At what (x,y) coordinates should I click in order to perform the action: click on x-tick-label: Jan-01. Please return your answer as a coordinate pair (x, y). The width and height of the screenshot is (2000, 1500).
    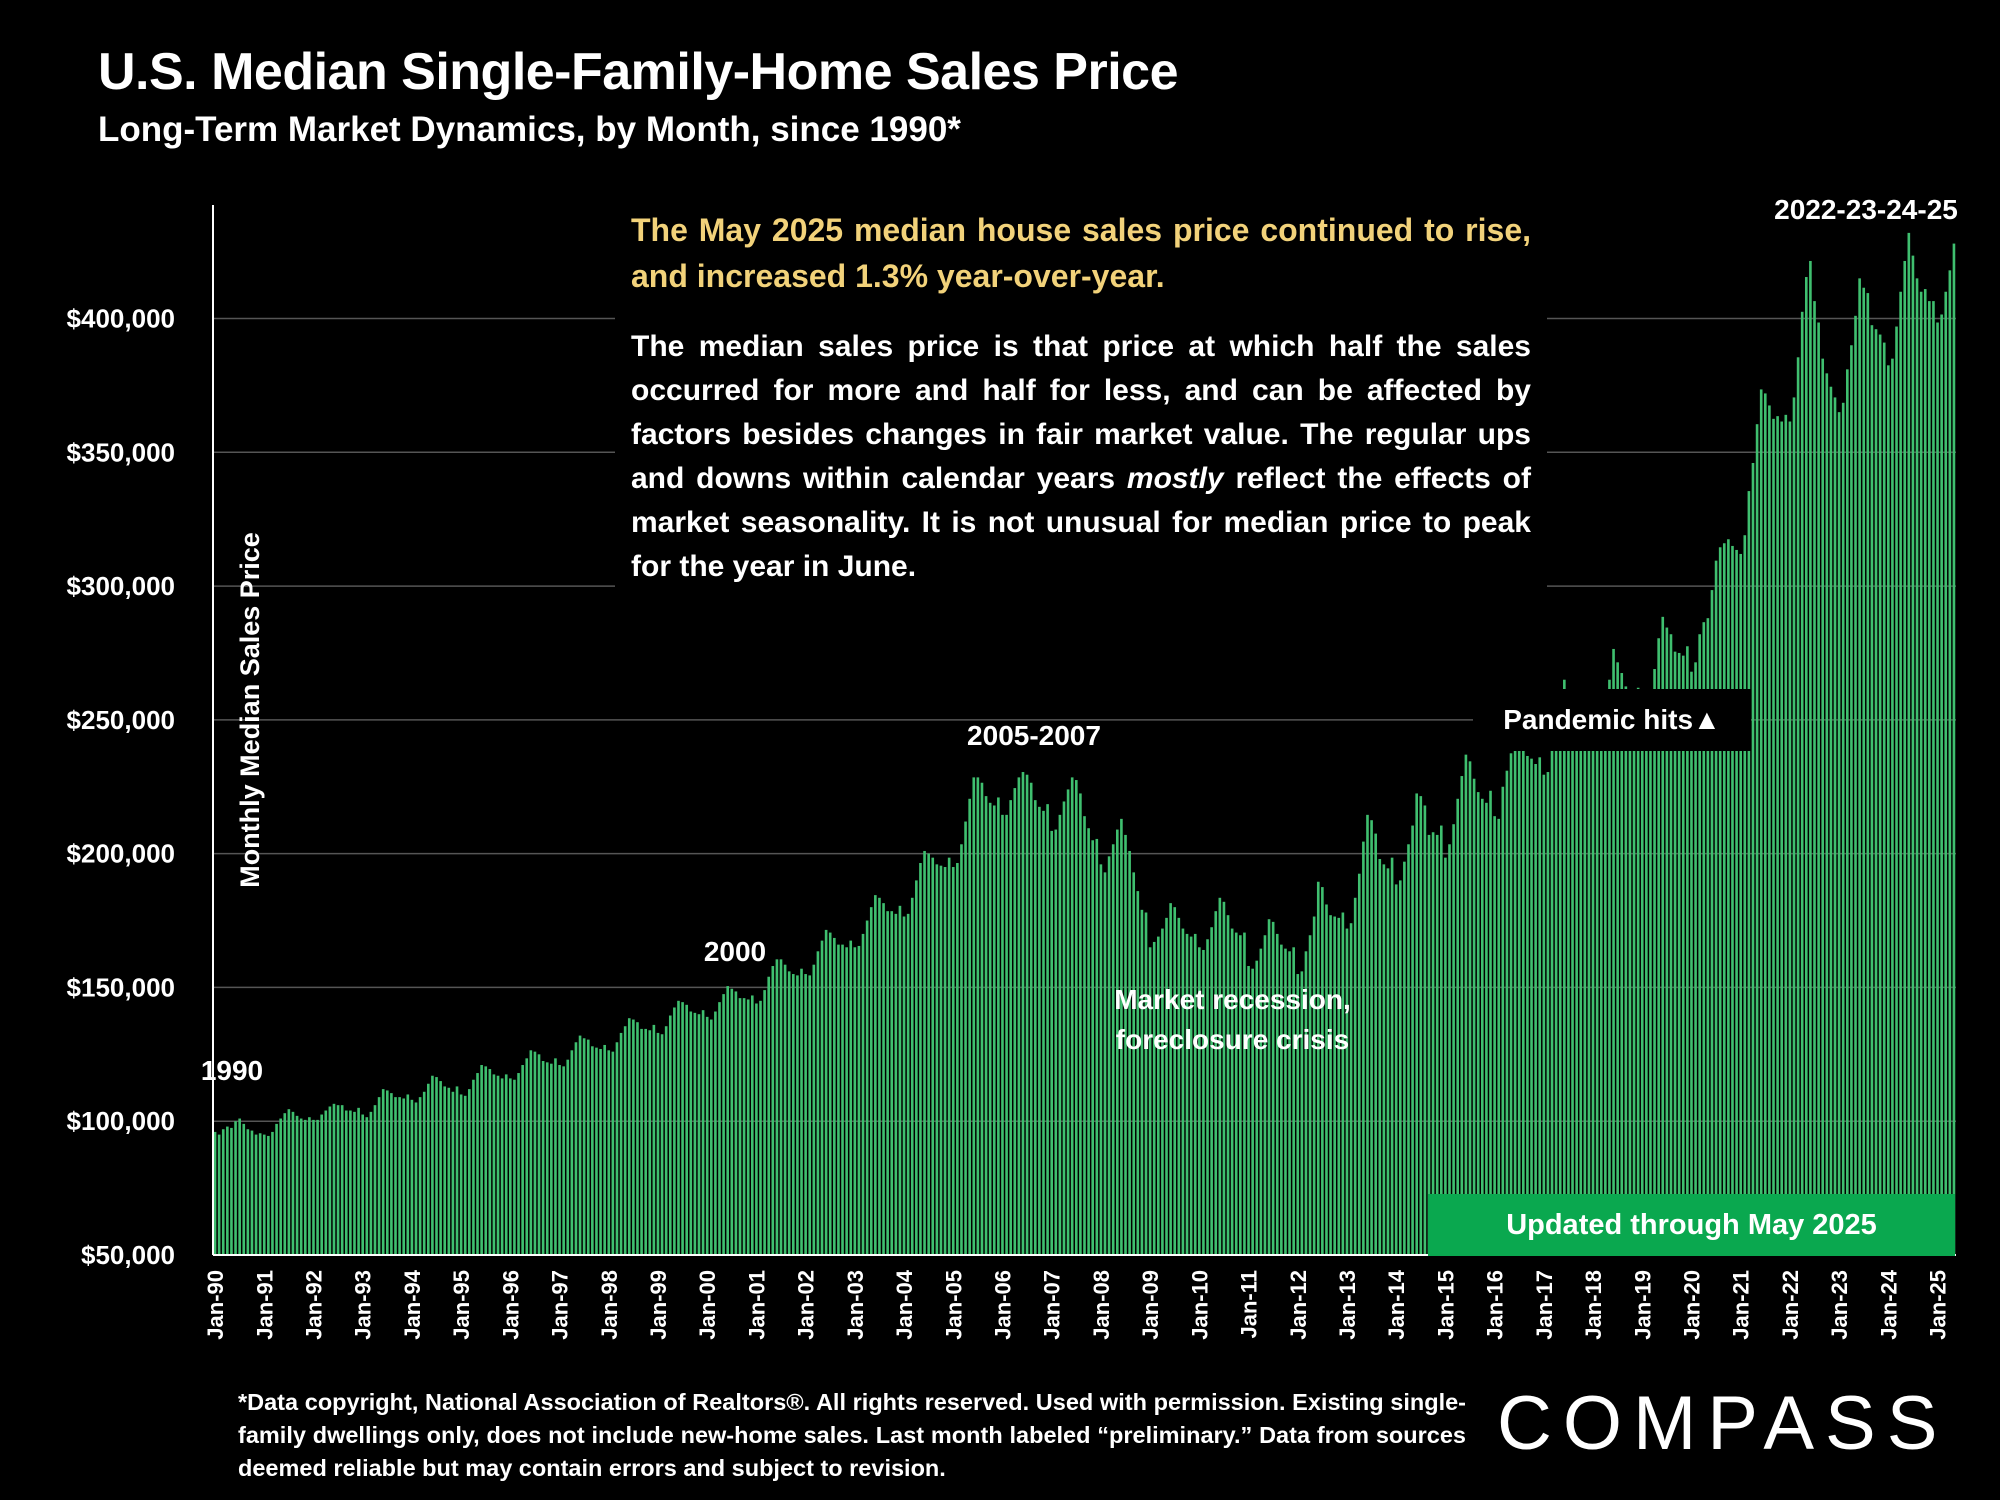
    Looking at the image, I should click on (756, 1305).